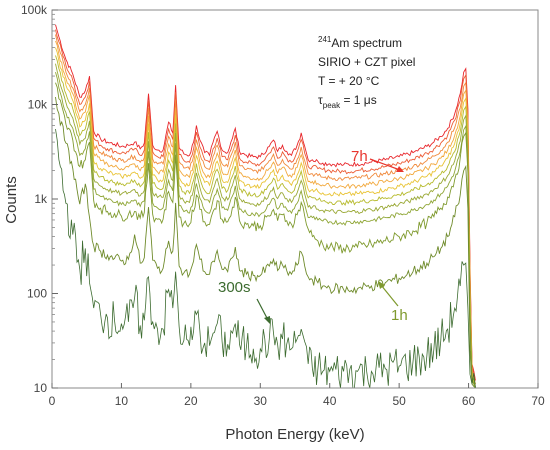  I want to click on y-tick-label: 10, so click(41, 388).